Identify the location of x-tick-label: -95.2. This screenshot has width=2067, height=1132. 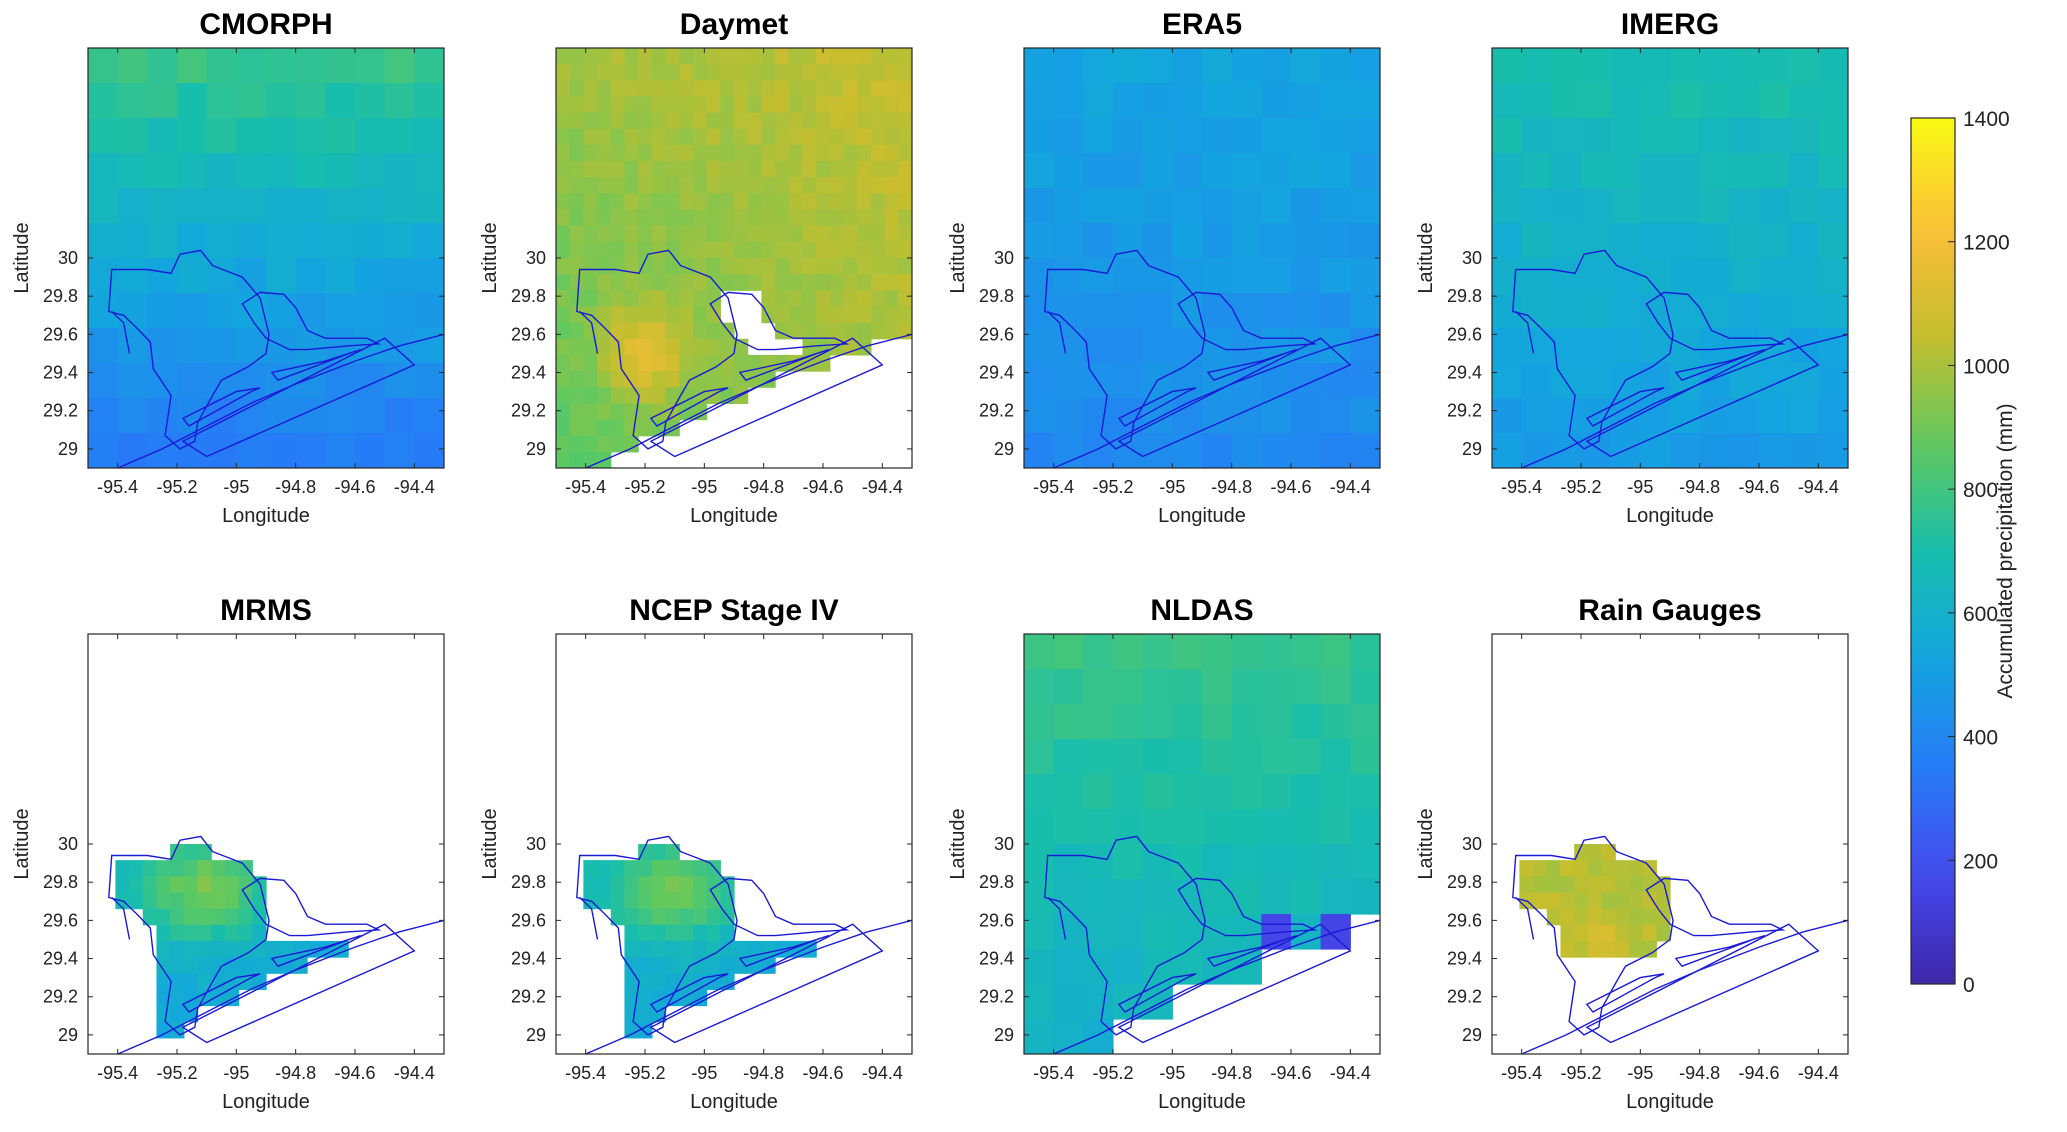
(644, 1073).